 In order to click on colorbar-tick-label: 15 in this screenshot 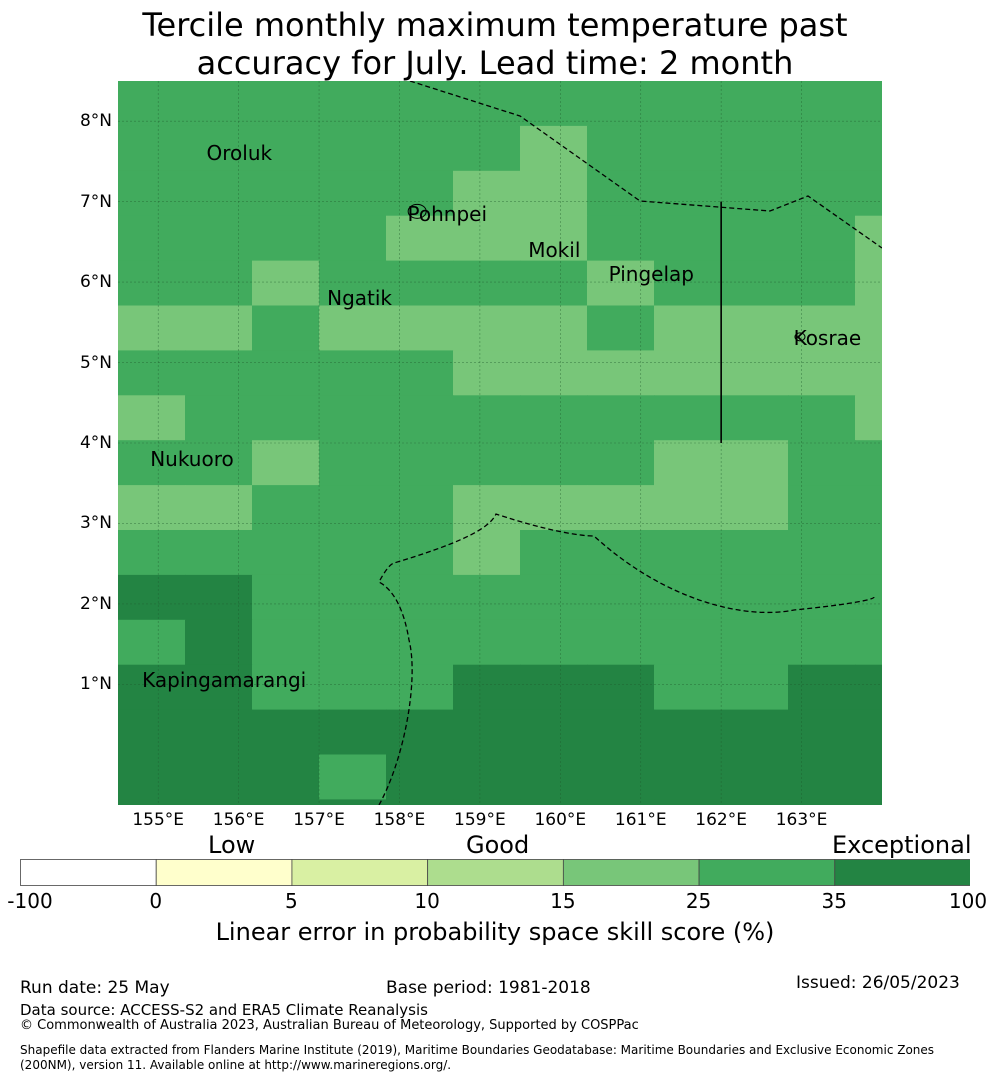, I will do `click(563, 901)`.